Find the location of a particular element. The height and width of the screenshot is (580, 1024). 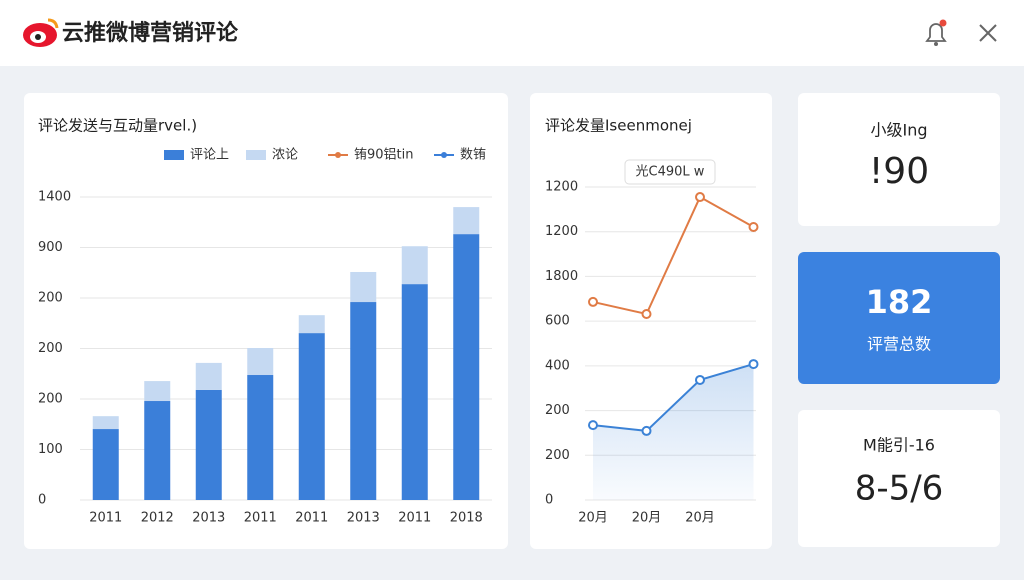

x-tick-label: 2012 is located at coordinates (157, 518).